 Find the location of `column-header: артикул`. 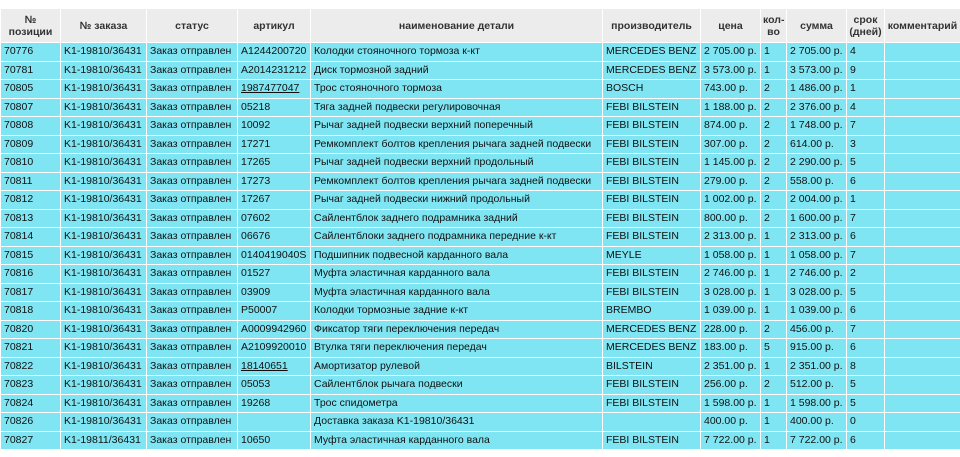

column-header: артикул is located at coordinates (274, 25).